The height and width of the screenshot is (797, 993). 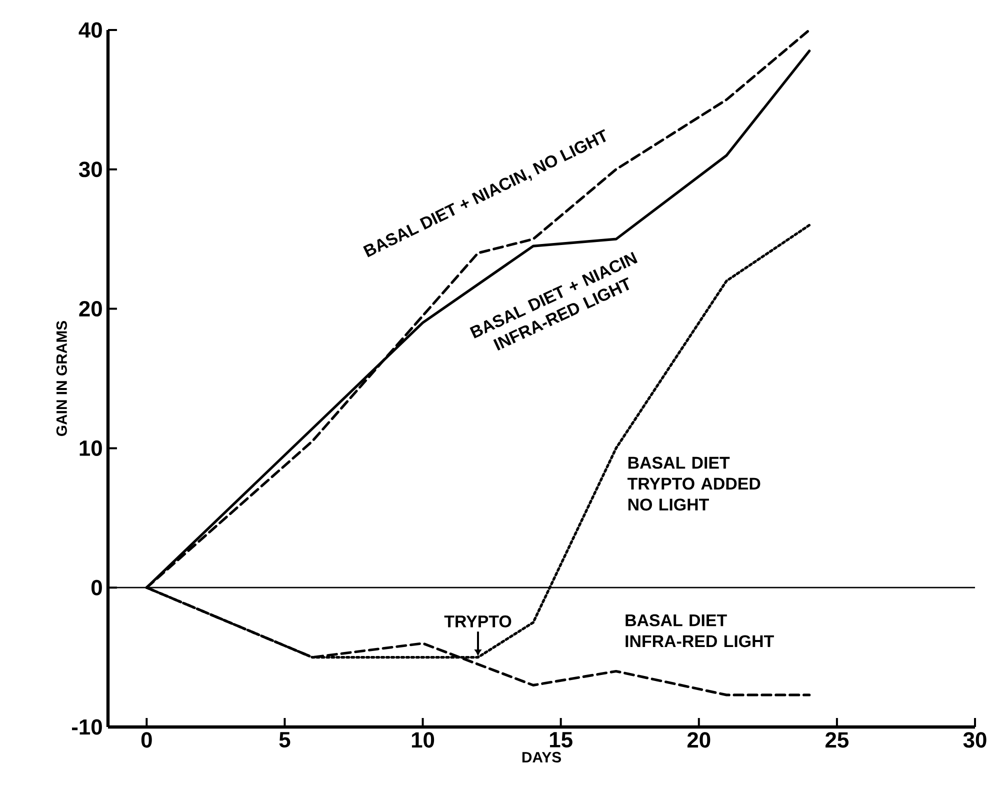 I want to click on y-tick-label: -10, so click(x=87, y=727).